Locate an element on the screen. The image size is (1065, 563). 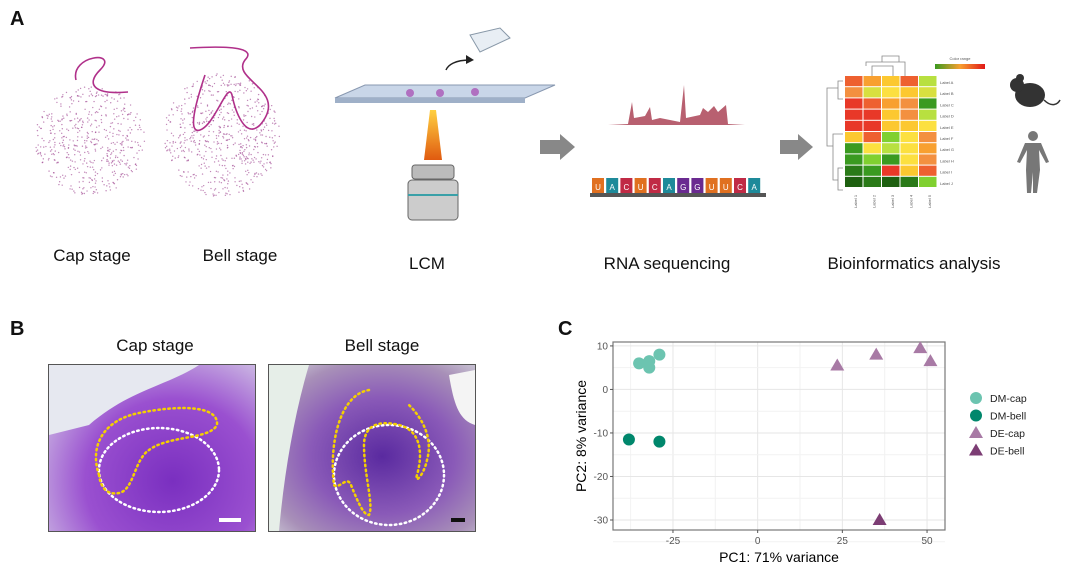
nucleotide-letter: G is located at coordinates (697, 187).